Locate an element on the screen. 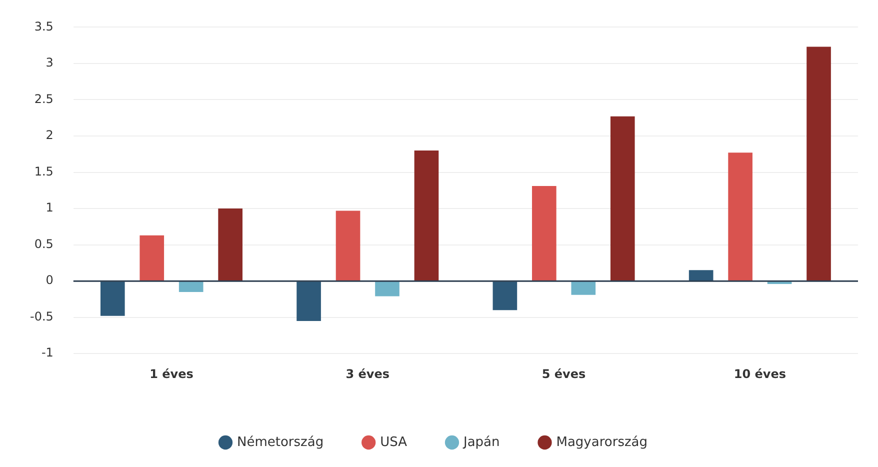 The height and width of the screenshot is (467, 878). x-tick-label: 5 éves is located at coordinates (564, 373).